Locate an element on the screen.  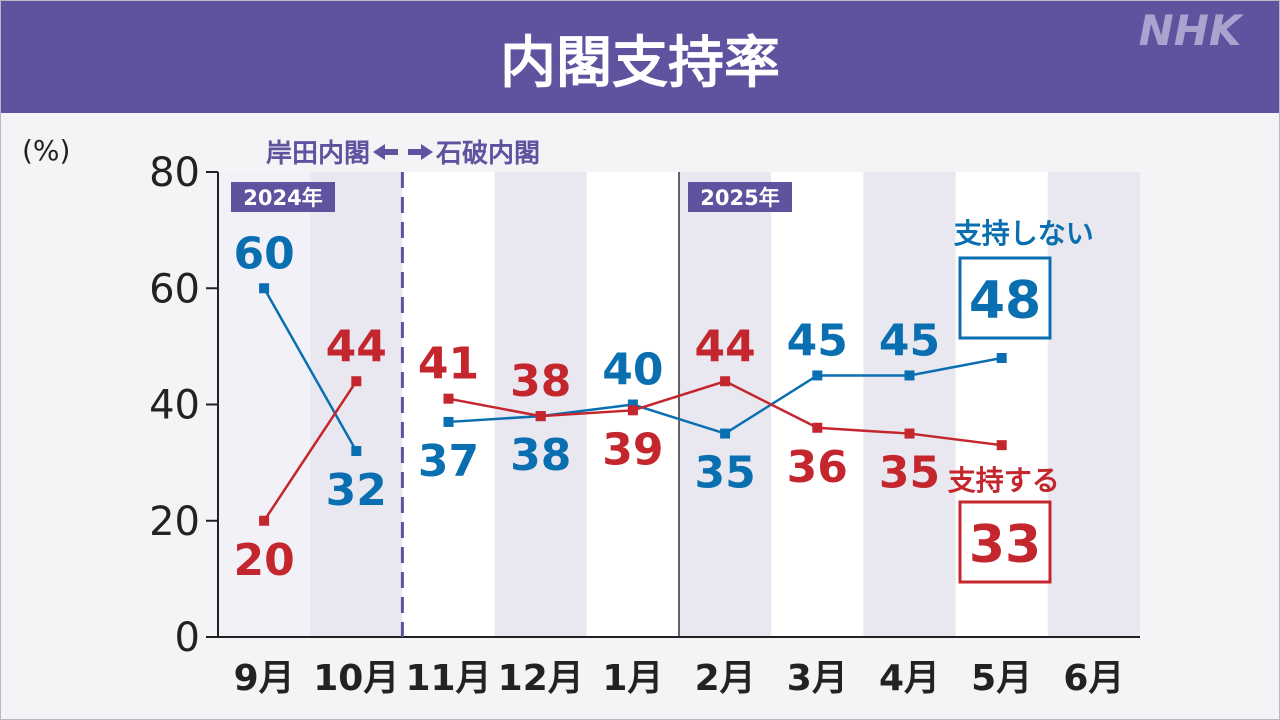
latest-support-box is located at coordinates (1005, 542).